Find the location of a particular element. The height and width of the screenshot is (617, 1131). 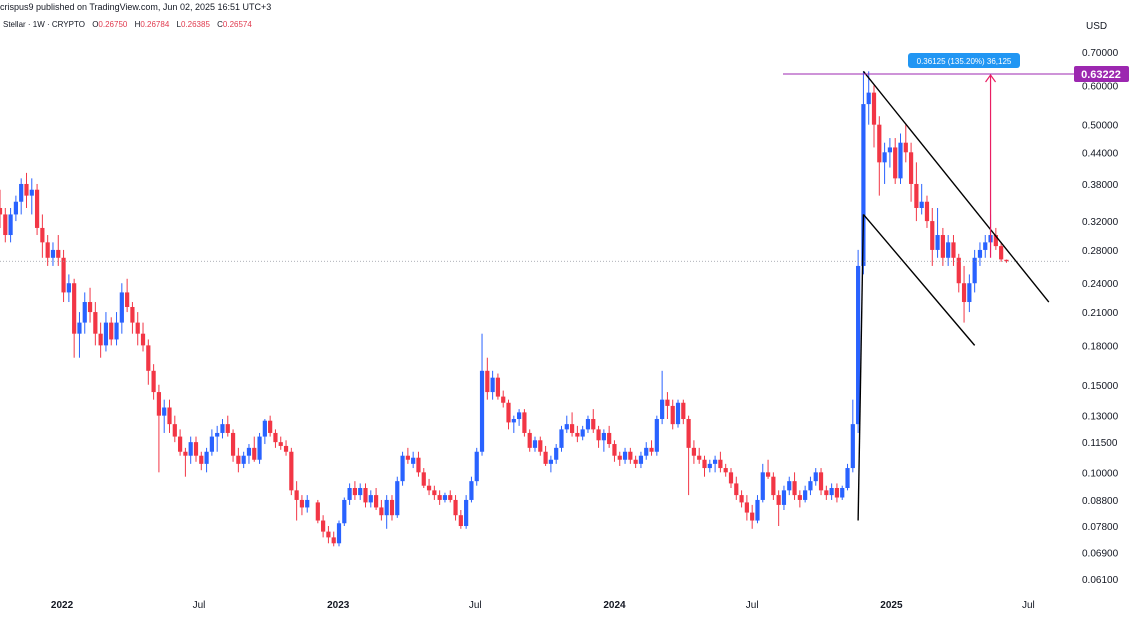

price-tick-label: 0.32000 is located at coordinates (1100, 222).